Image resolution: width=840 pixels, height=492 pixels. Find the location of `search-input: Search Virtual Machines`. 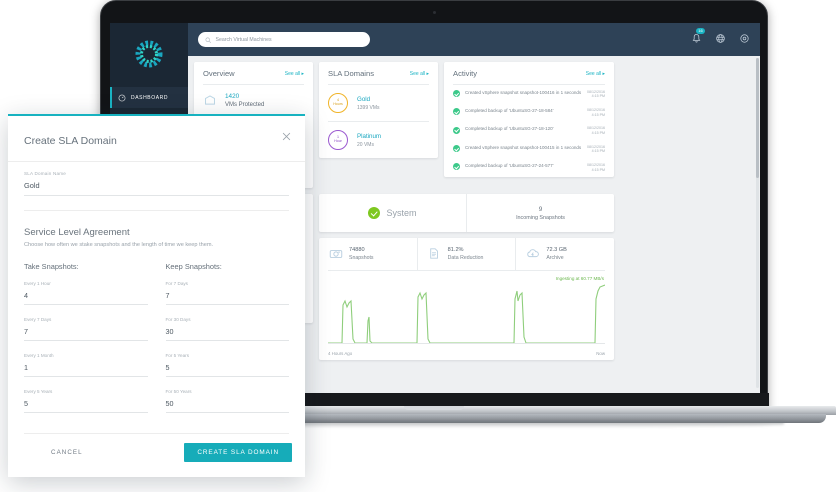

search-input: Search Virtual Machines is located at coordinates (284, 39).